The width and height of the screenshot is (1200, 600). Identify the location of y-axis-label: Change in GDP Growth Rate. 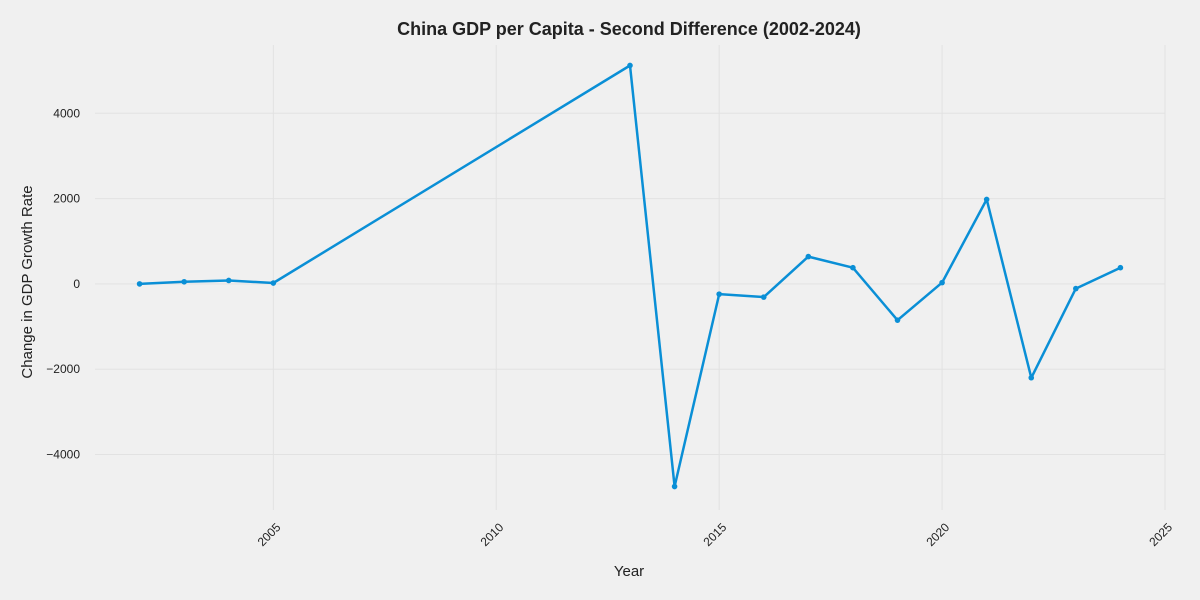
(27, 281).